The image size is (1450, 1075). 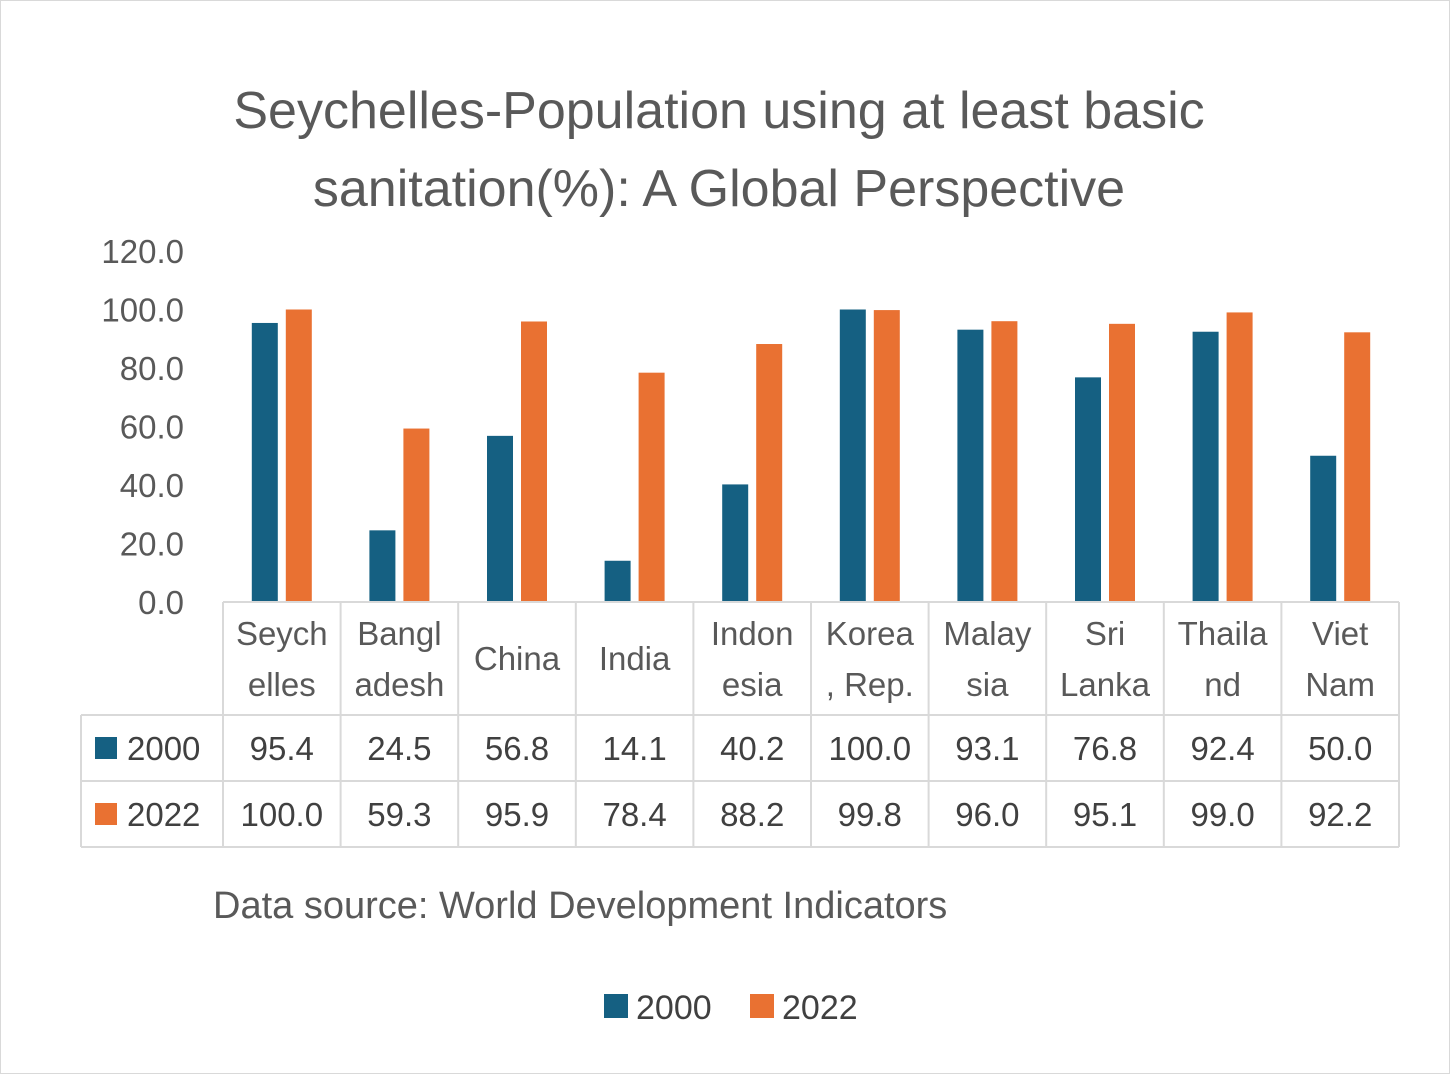 I want to click on table-row-header: 2000, so click(x=163, y=748).